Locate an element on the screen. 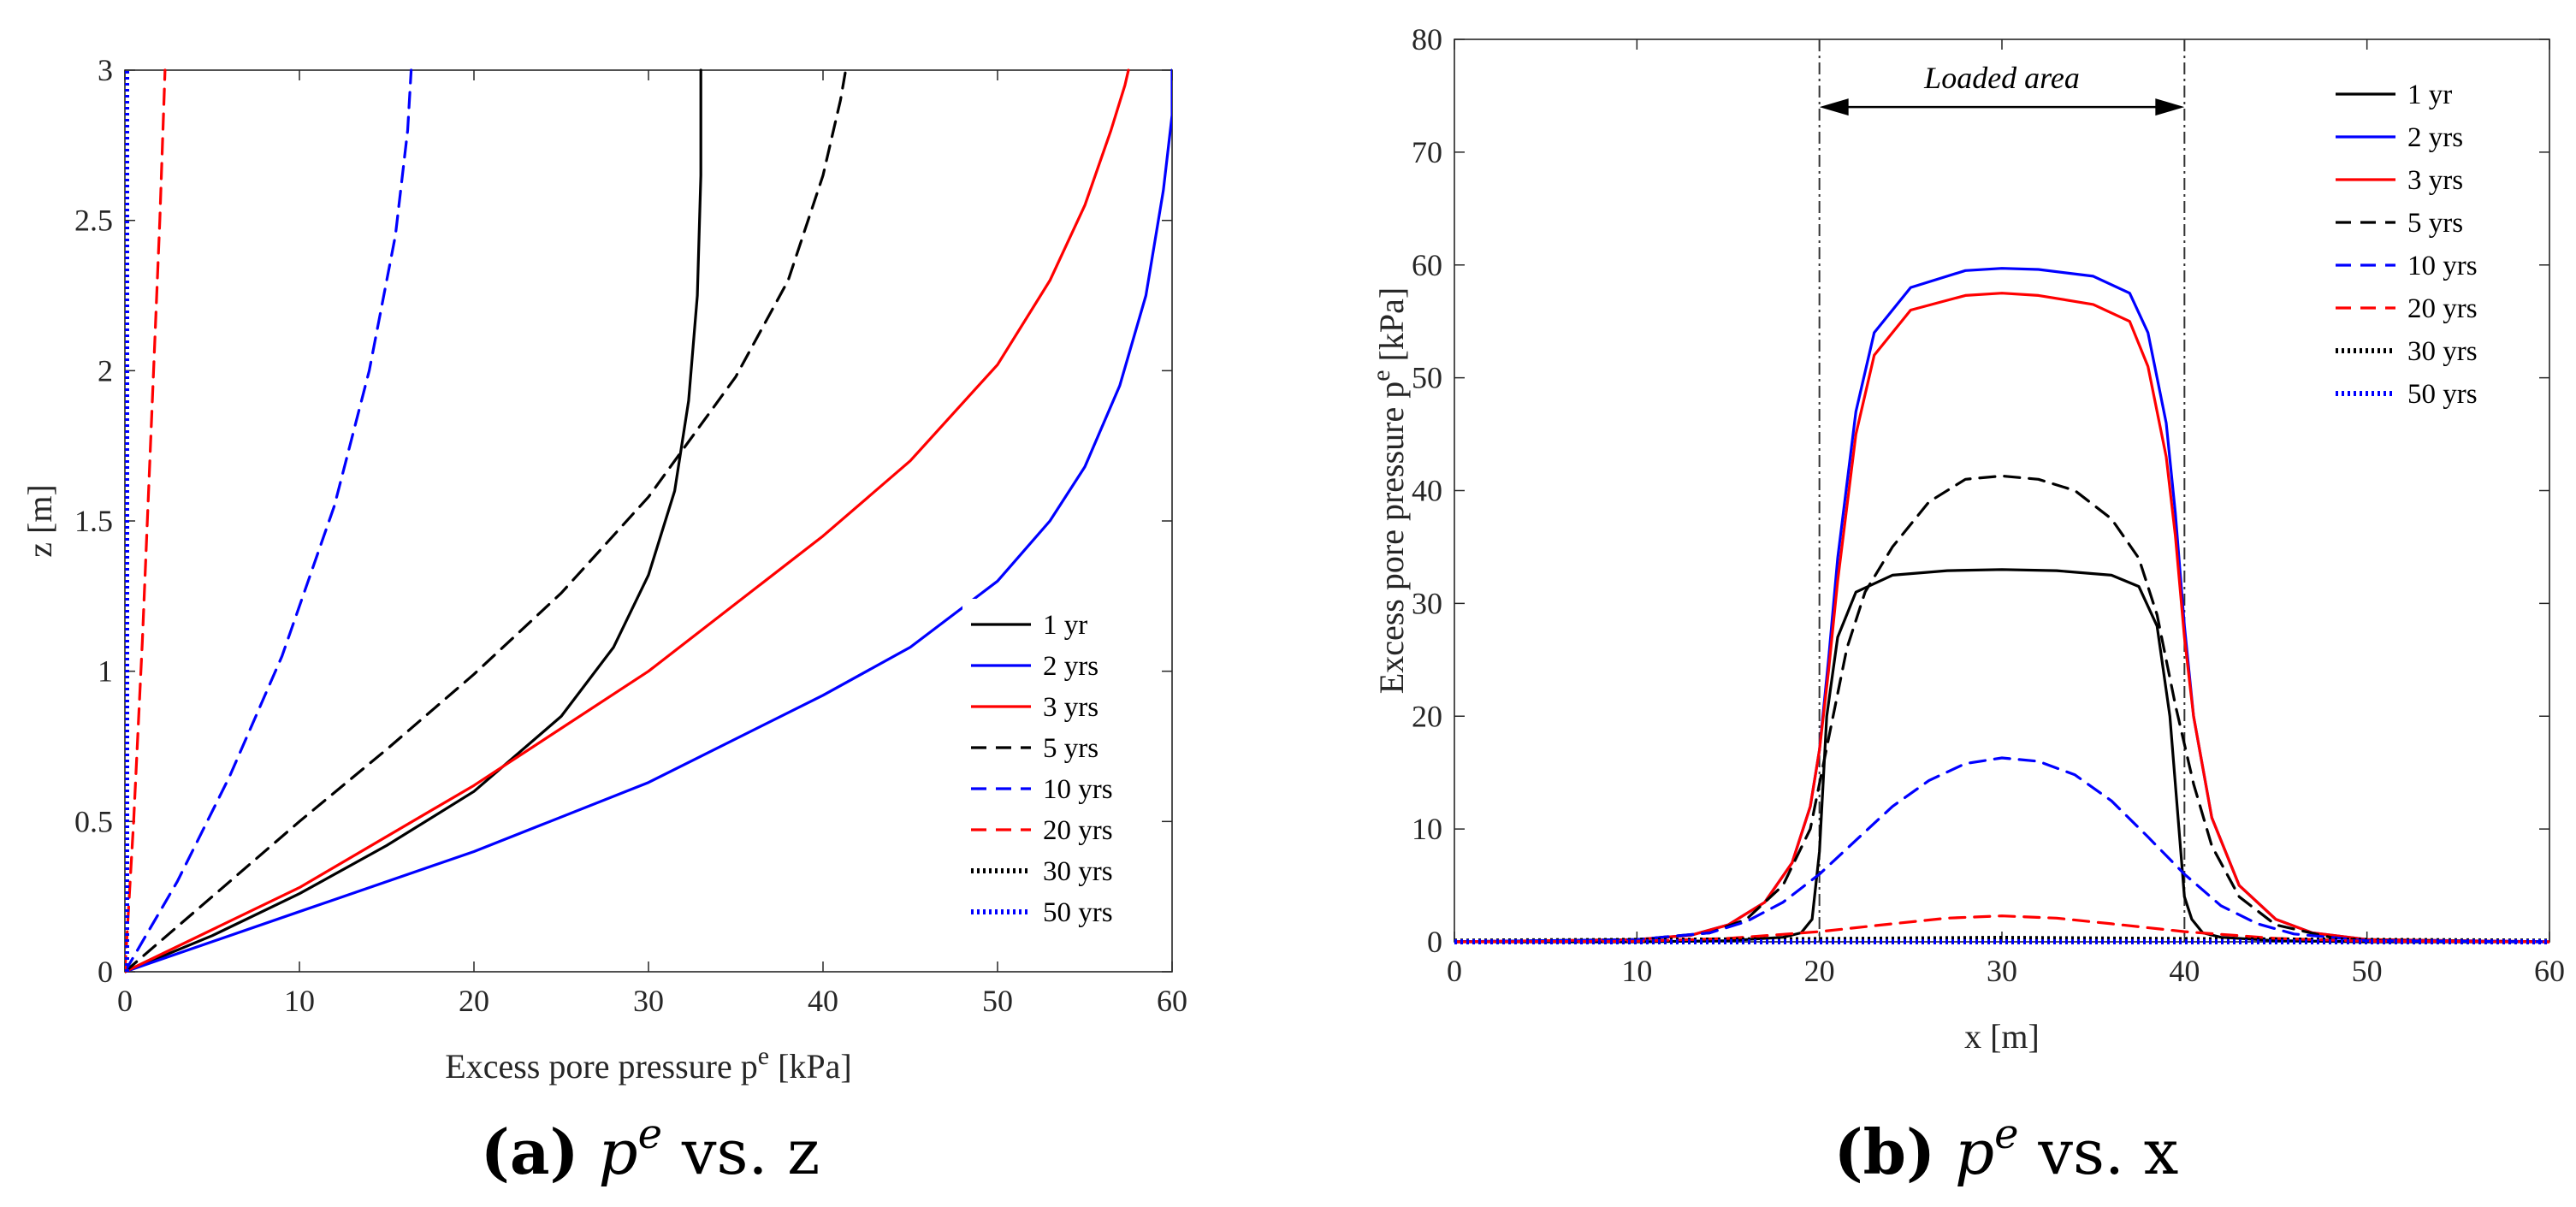 Image resolution: width=2576 pixels, height=1207 pixels. y-tick-label: 20 is located at coordinates (1427, 716).